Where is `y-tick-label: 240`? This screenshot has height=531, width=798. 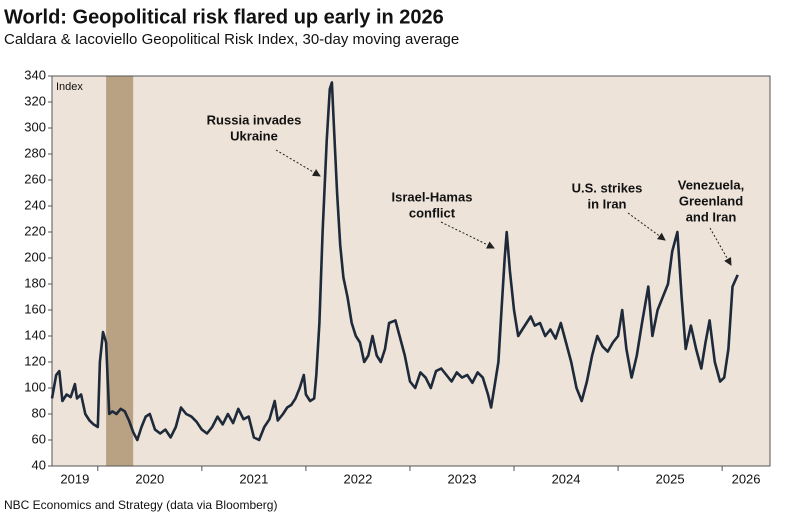 y-tick-label: 240 is located at coordinates (35, 204).